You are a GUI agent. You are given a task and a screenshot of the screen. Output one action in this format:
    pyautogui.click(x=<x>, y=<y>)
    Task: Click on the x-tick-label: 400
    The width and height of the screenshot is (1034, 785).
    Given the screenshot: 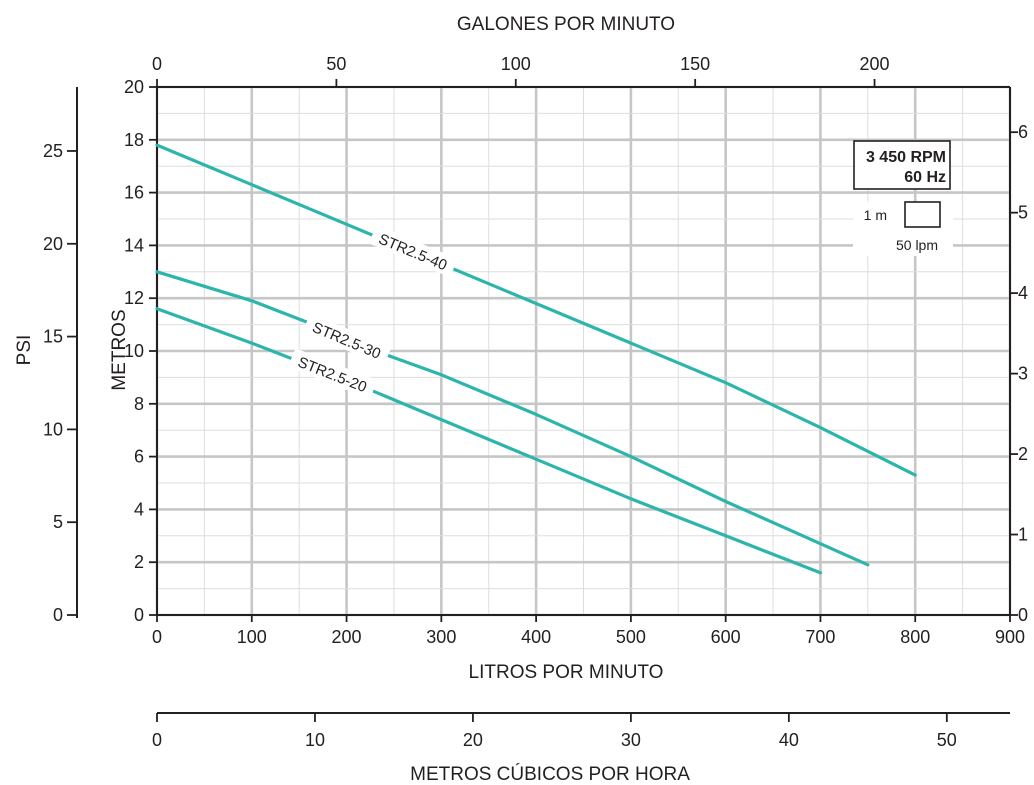 What is the action you would take?
    pyautogui.click(x=536, y=637)
    